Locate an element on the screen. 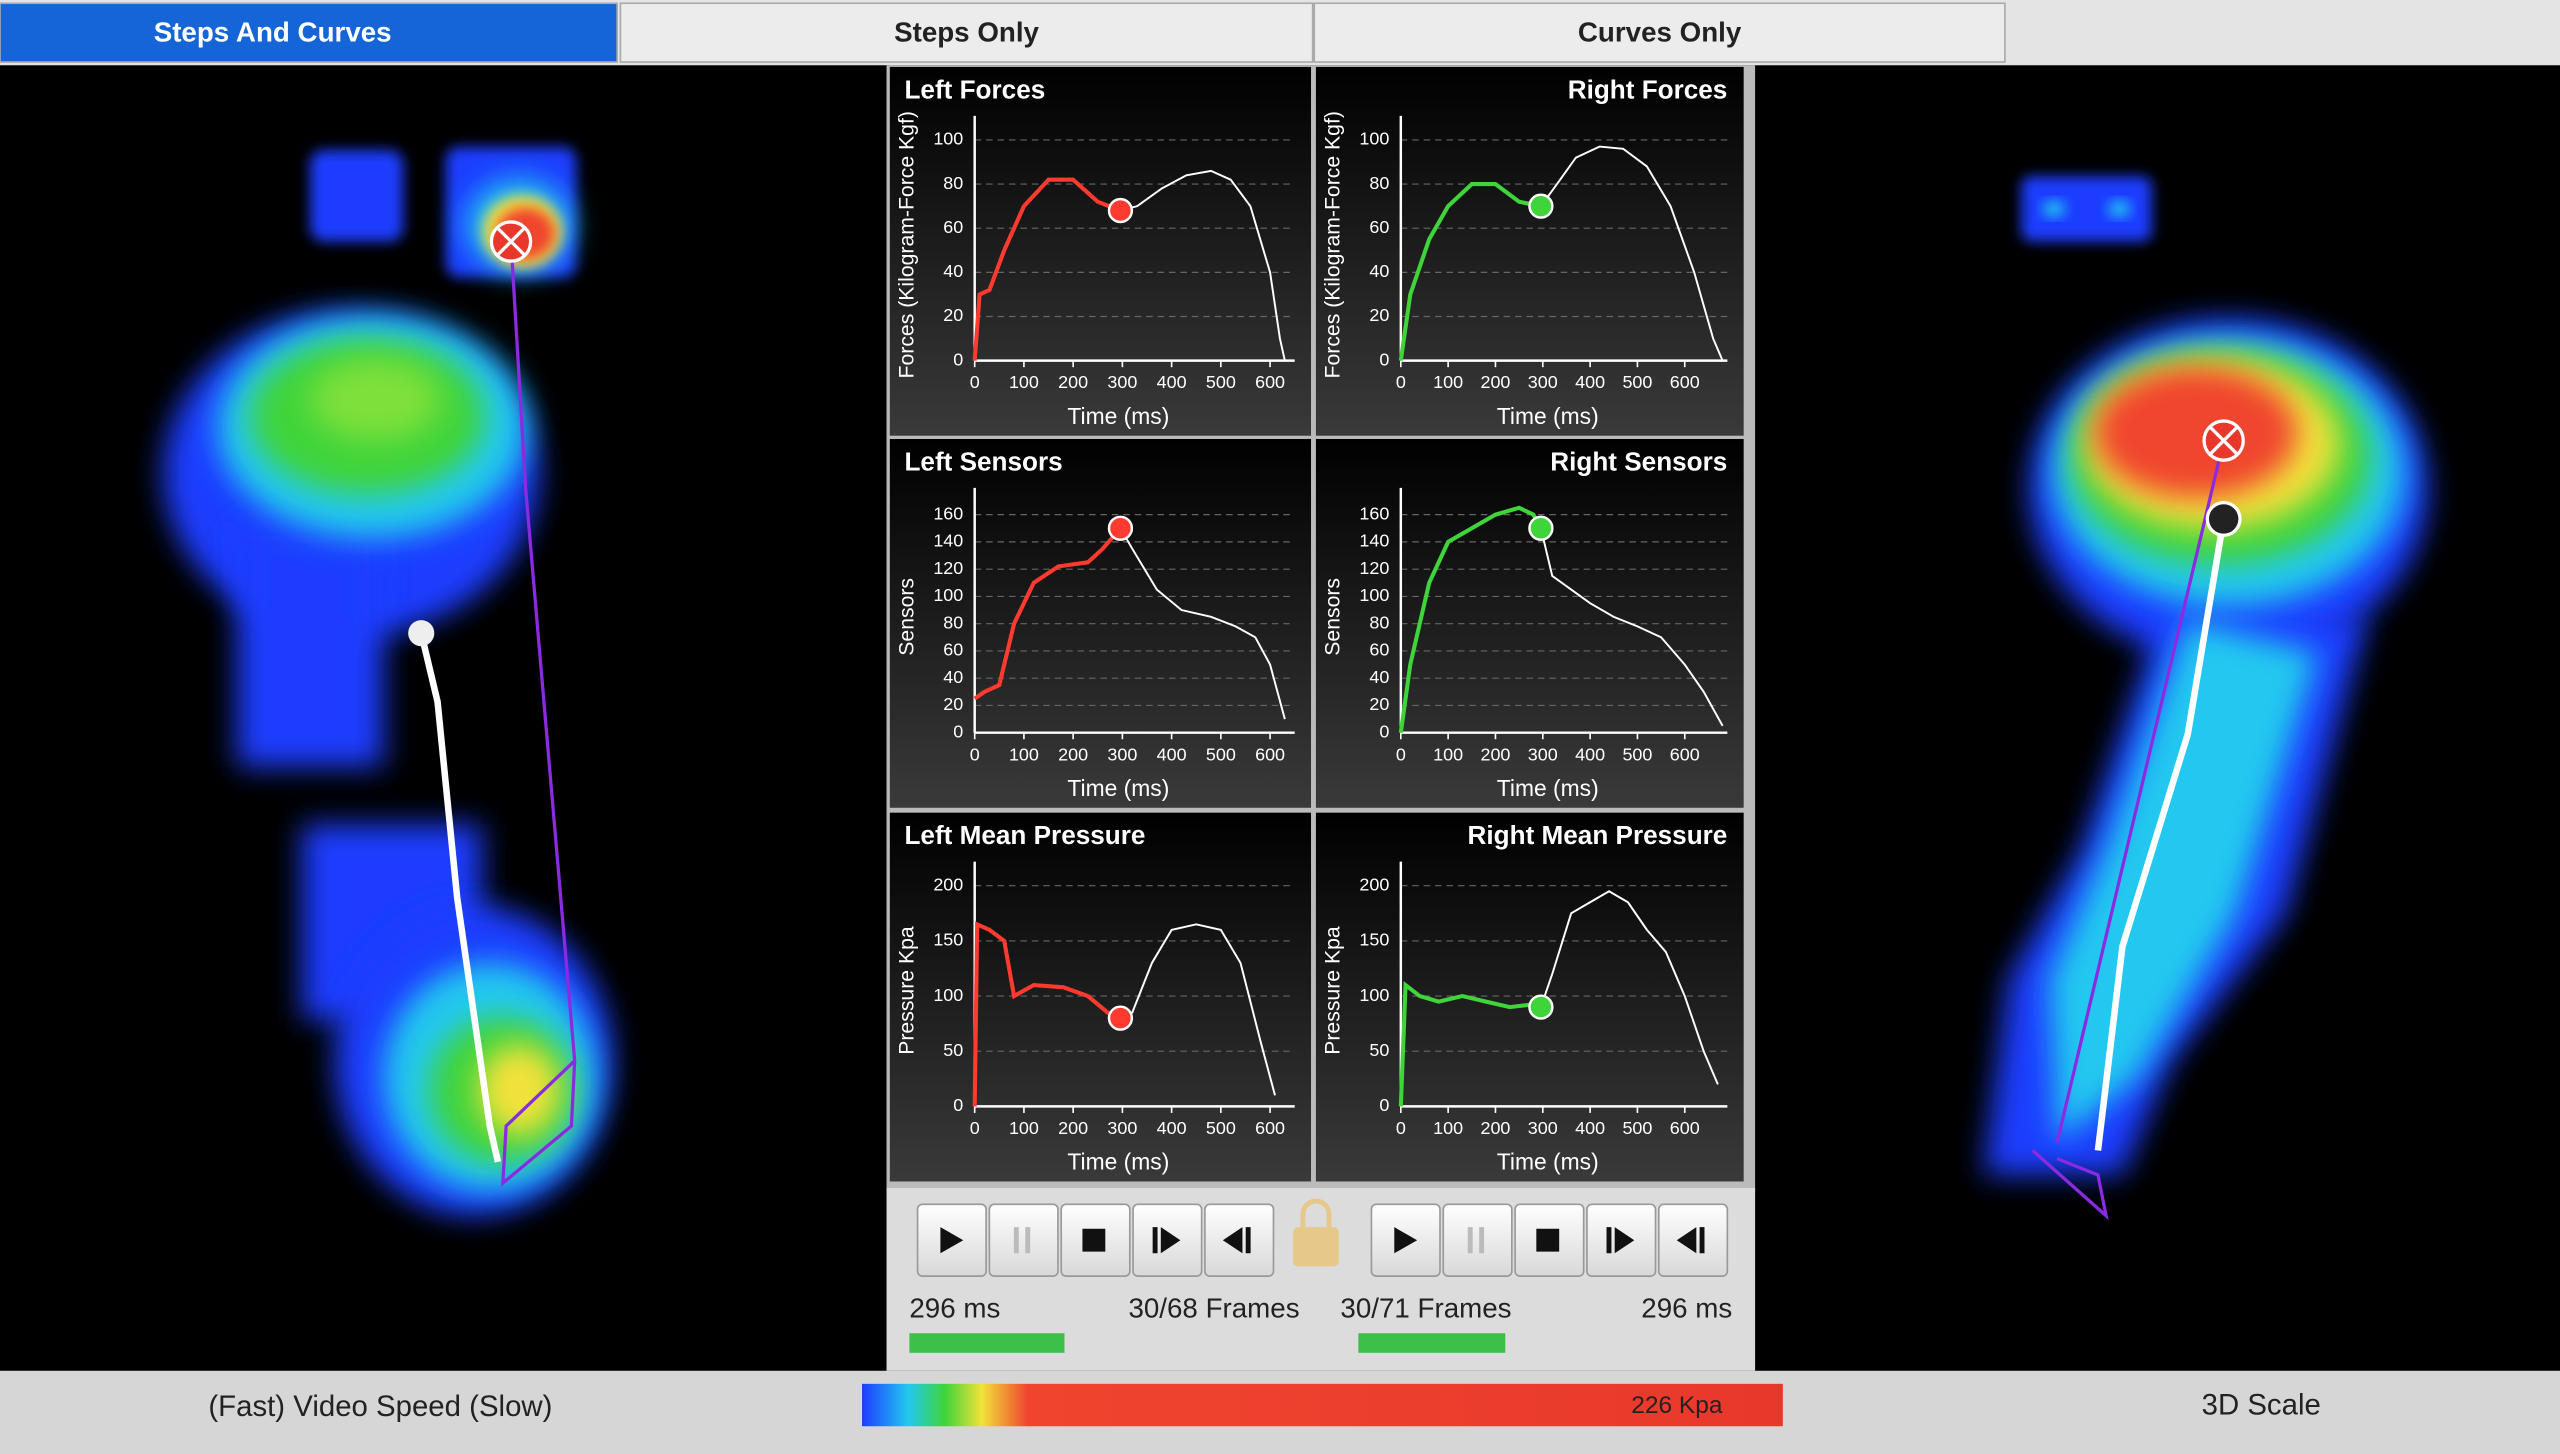 This screenshot has width=2560, height=1454. tab-label: Steps And Curves is located at coordinates (273, 32).